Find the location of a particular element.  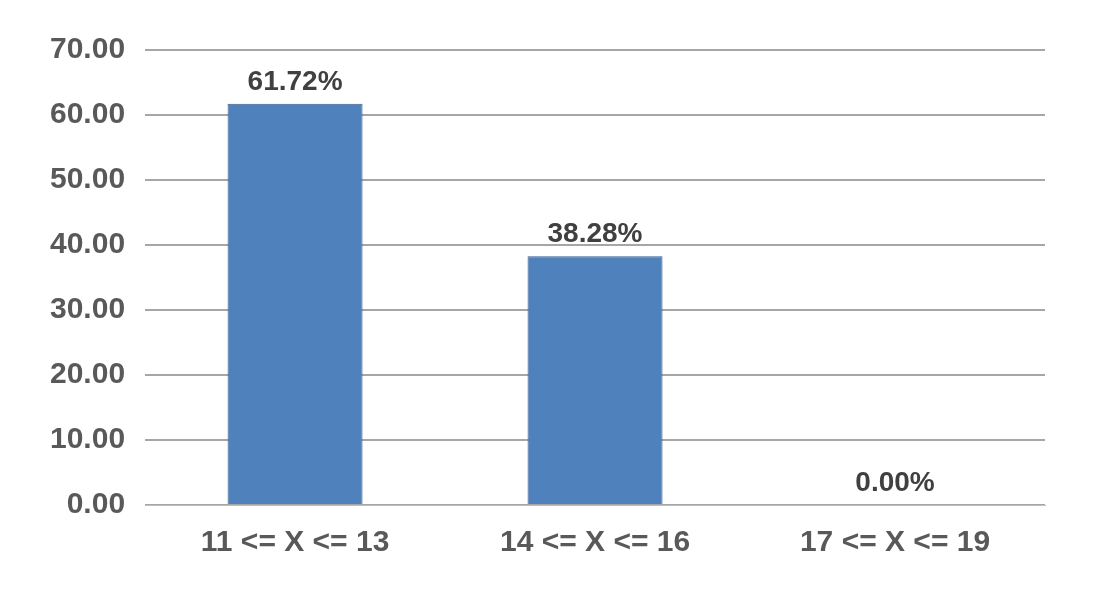

y-tick-label: 0.00 is located at coordinates (96, 503).